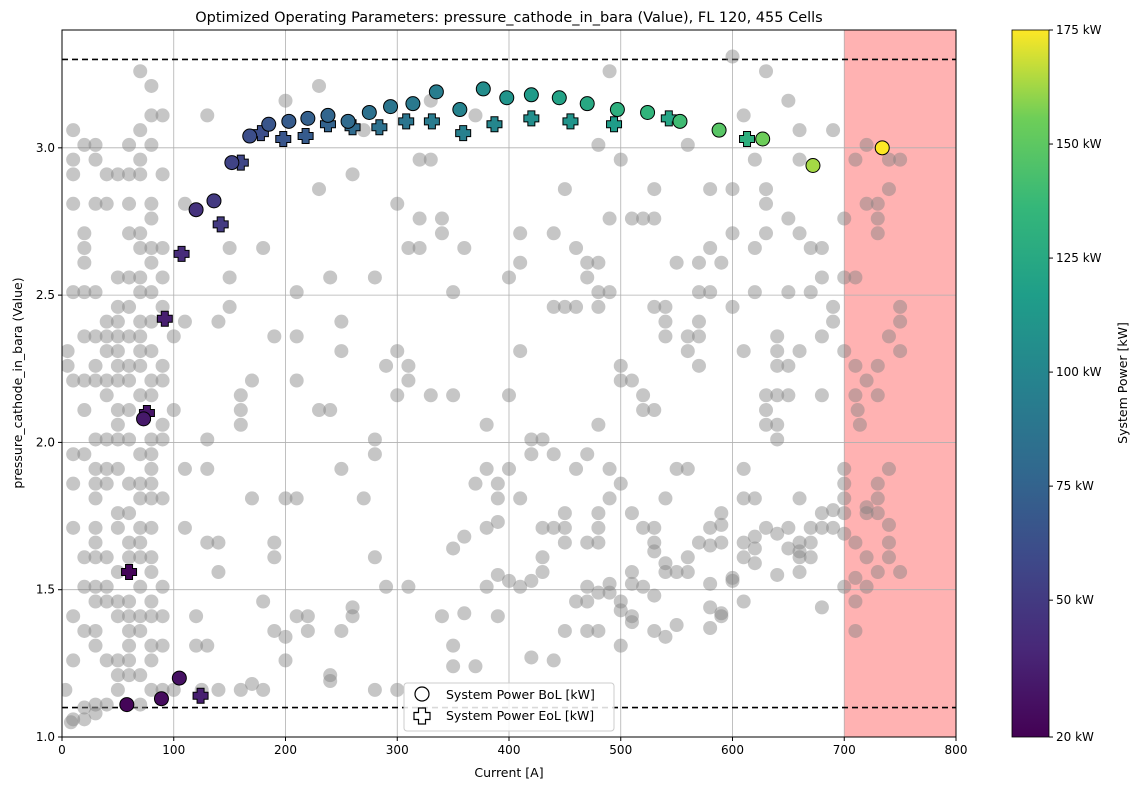  Describe the element at coordinates (509, 707) in the screenshot. I see `legend-box` at that location.